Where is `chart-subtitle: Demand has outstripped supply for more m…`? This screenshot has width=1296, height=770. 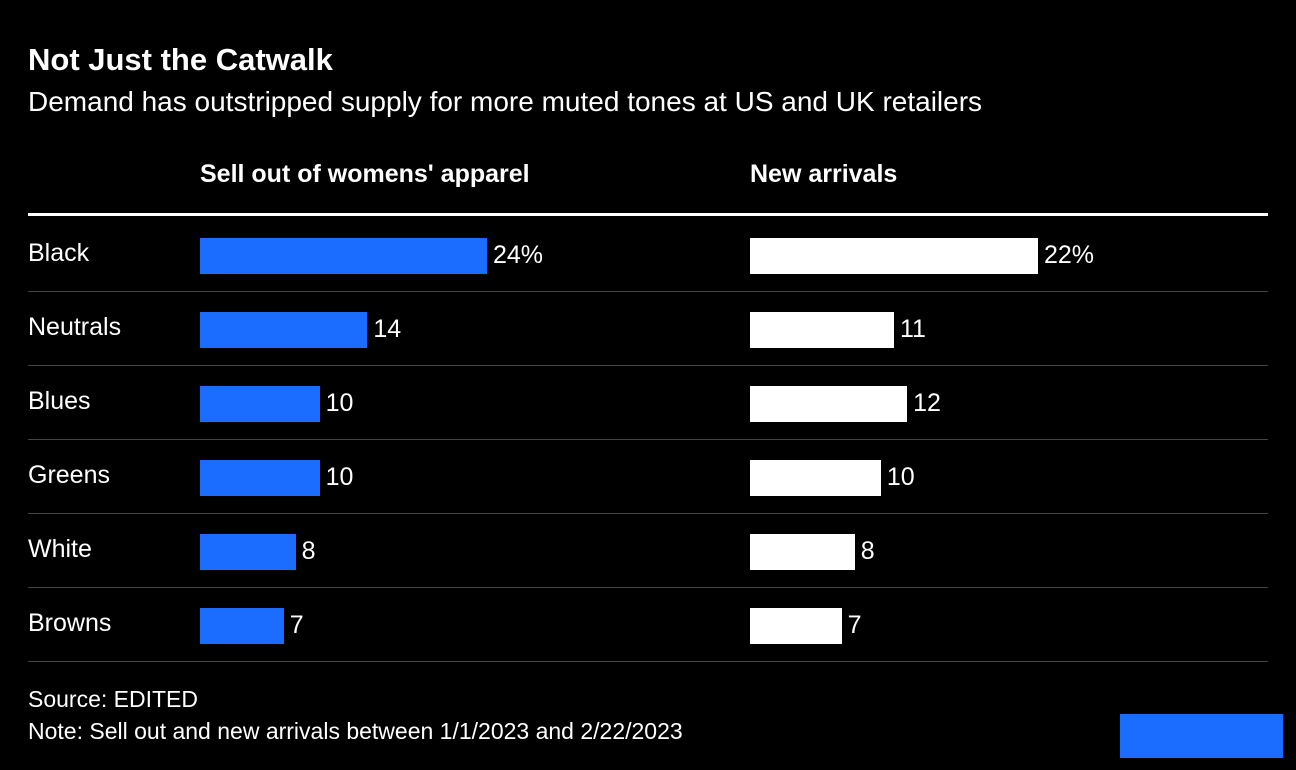 chart-subtitle: Demand has outstripped supply for more m… is located at coordinates (505, 101).